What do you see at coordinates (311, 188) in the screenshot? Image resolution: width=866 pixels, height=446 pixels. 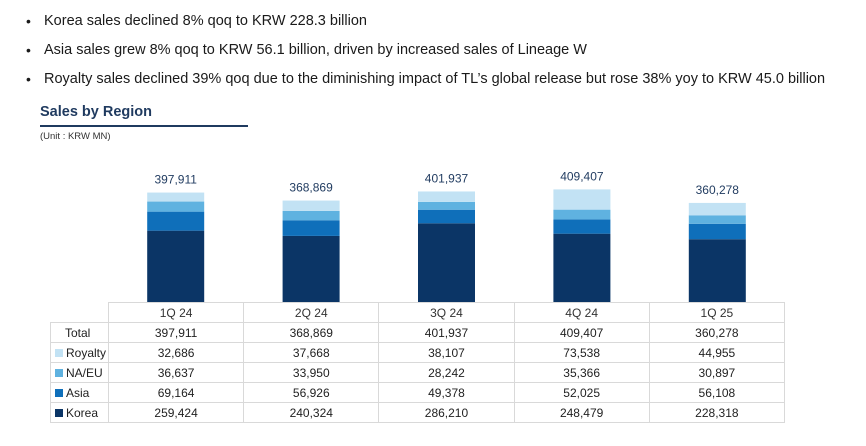 I see `bar-total-label: 368,869` at bounding box center [311, 188].